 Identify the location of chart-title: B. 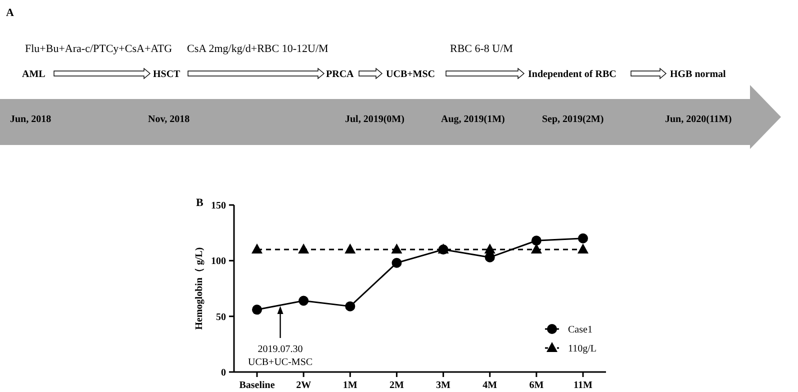
(200, 203).